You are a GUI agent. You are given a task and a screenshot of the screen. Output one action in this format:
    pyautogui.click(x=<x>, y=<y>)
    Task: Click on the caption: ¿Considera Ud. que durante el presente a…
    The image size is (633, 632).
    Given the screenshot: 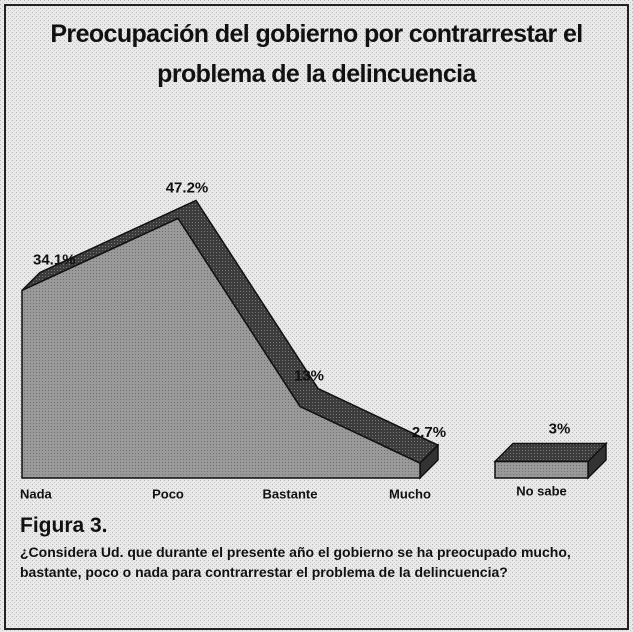 What is the action you would take?
    pyautogui.click(x=295, y=562)
    